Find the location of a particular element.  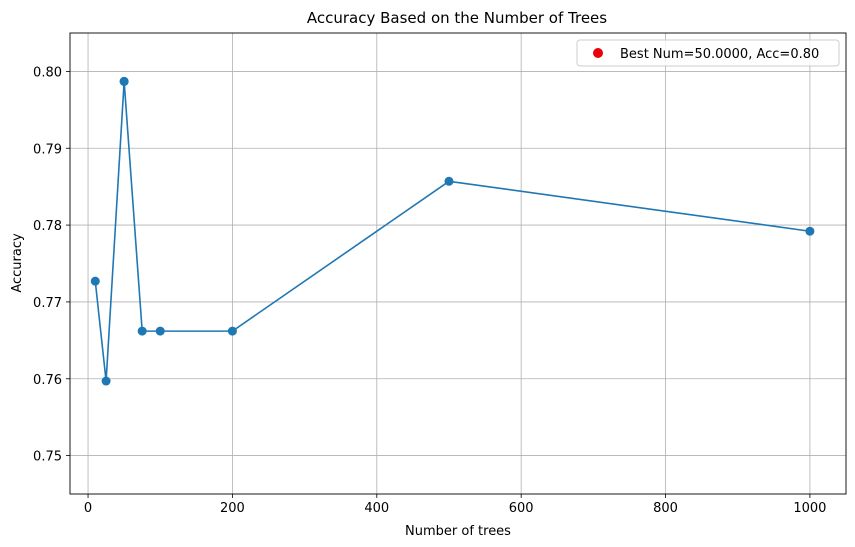

x-tick-label: 600 is located at coordinates (521, 508).